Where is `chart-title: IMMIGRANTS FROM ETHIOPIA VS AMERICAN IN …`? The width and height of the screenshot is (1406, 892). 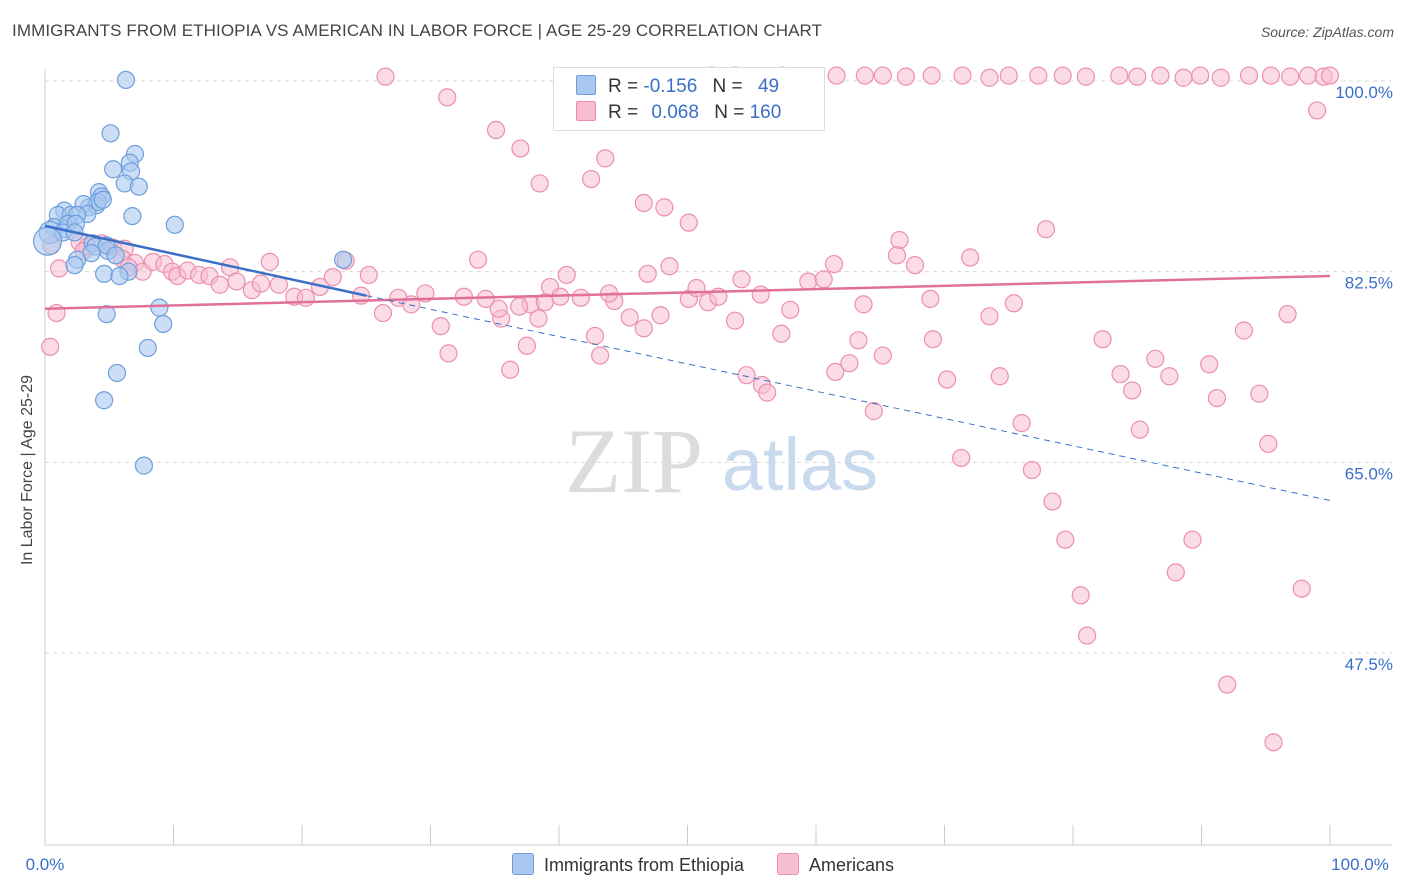 chart-title: IMMIGRANTS FROM ETHIOPIA VS AMERICAN IN … is located at coordinates (417, 30).